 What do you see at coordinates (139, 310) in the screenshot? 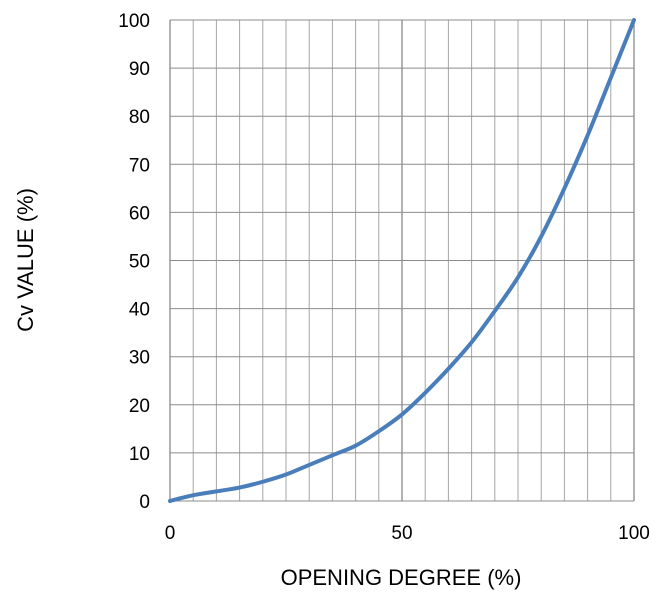
I see `y-tick-label: 40` at bounding box center [139, 310].